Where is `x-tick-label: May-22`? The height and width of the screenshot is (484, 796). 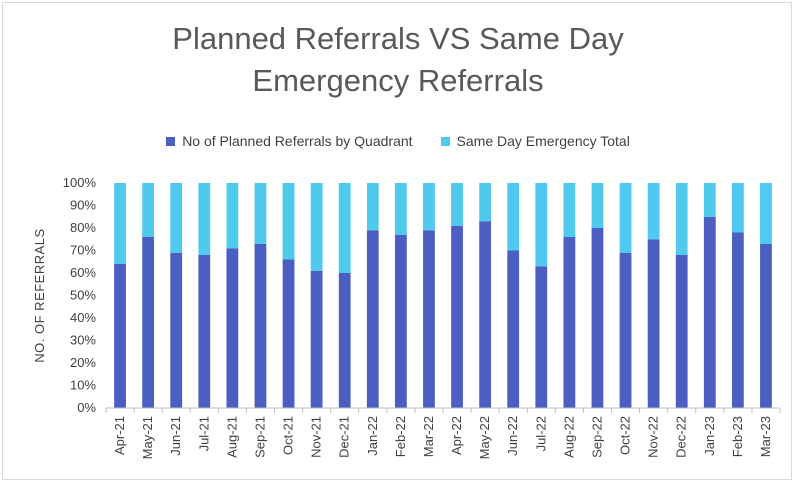 x-tick-label: May-22 is located at coordinates (484, 437).